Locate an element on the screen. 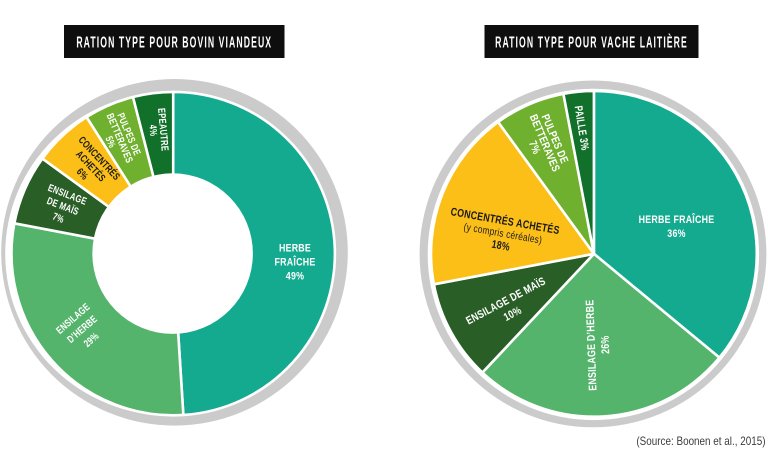 The height and width of the screenshot is (455, 768). svg-text: ENSILAGE D’HERBE26% is located at coordinates (598, 345).